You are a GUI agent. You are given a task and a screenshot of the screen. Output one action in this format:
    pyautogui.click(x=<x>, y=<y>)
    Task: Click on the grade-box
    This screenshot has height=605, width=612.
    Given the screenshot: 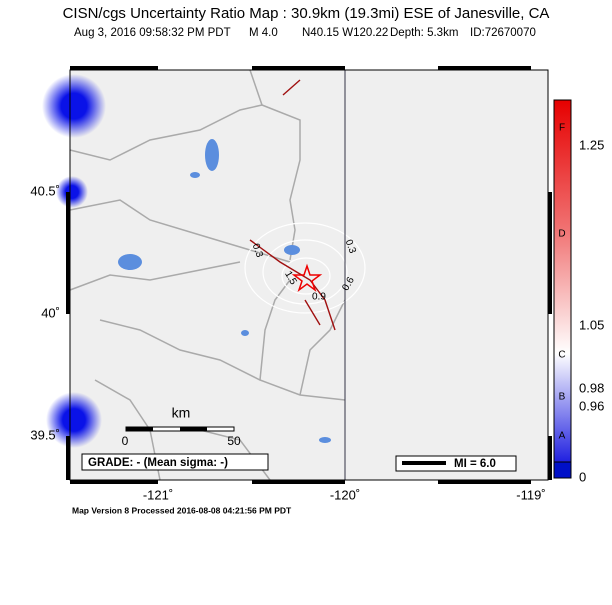 What is the action you would take?
    pyautogui.click(x=175, y=462)
    